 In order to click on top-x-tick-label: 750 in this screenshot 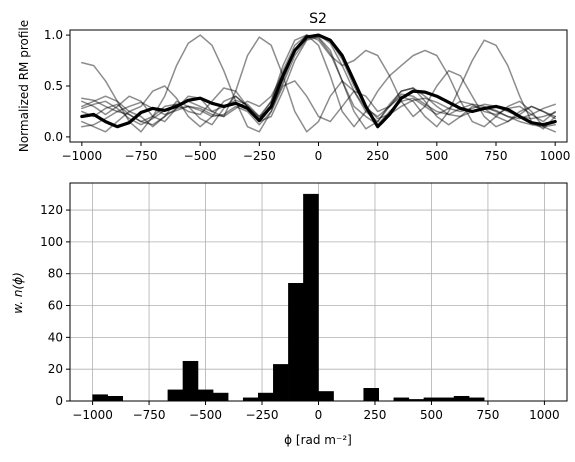, I will do `click(496, 156)`.